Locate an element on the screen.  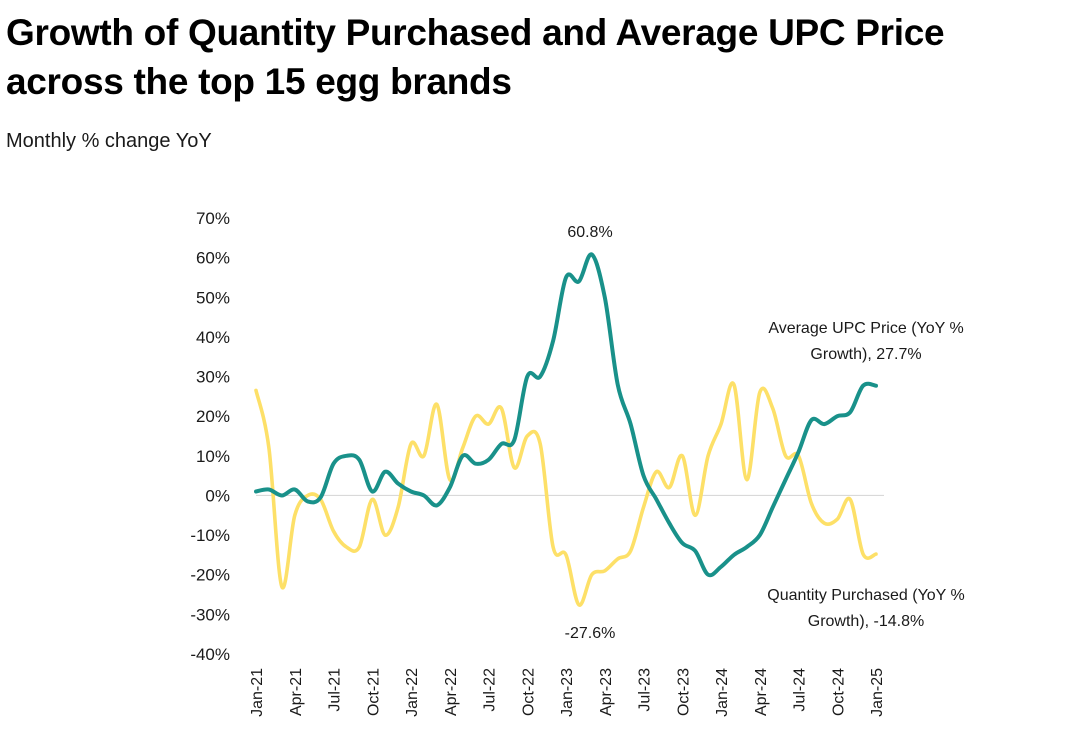
y-axis: 70% 60% 50% 40% 30% 20% 10% 0% -10% -20% -30% -40% is located at coordinates (210, 436).